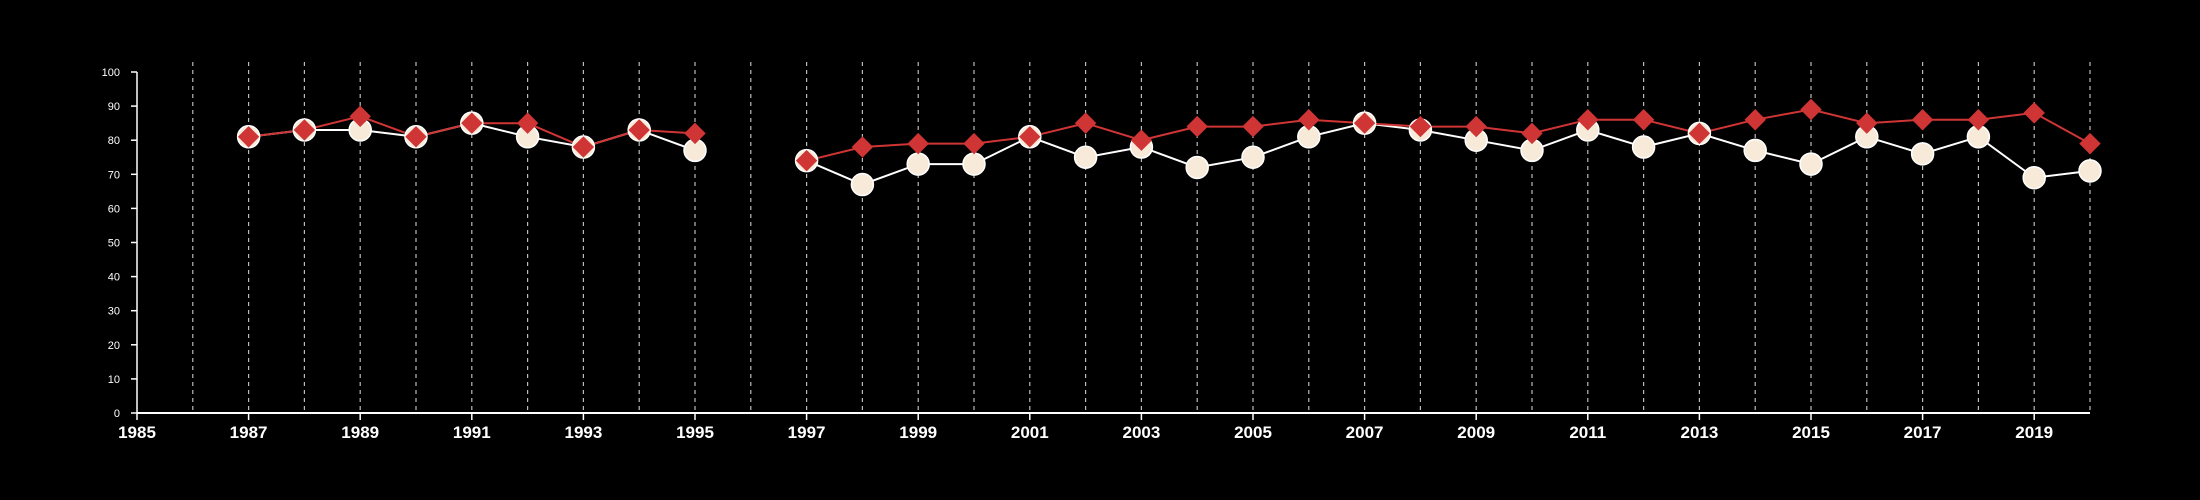 This screenshot has width=2200, height=500. Describe the element at coordinates (114, 380) in the screenshot. I see `y-tick-label: 10` at that location.